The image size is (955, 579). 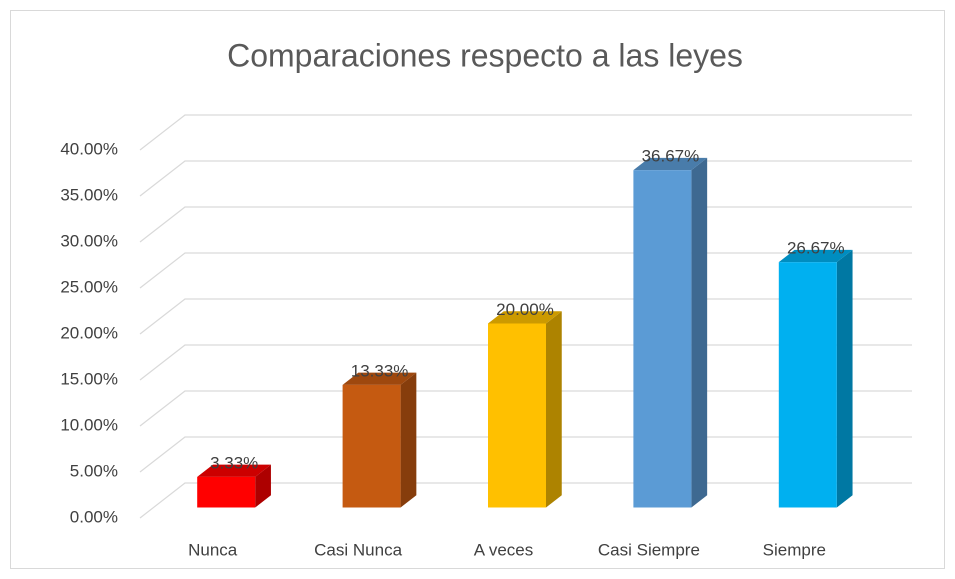 I want to click on value-label: 13.33%, so click(x=380, y=370).